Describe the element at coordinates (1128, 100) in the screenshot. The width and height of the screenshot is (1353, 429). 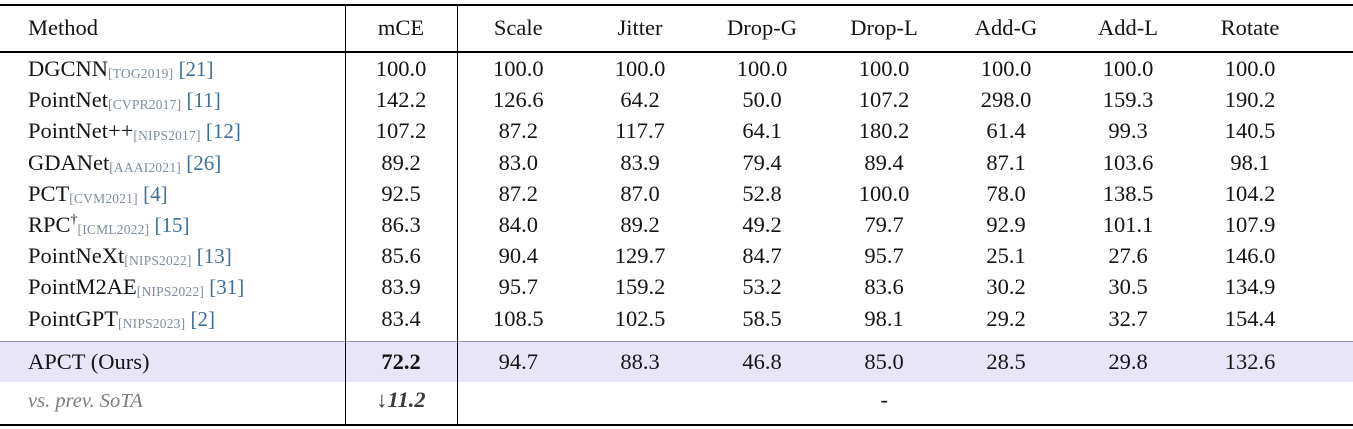
I see `value-cell: 159.3` at that location.